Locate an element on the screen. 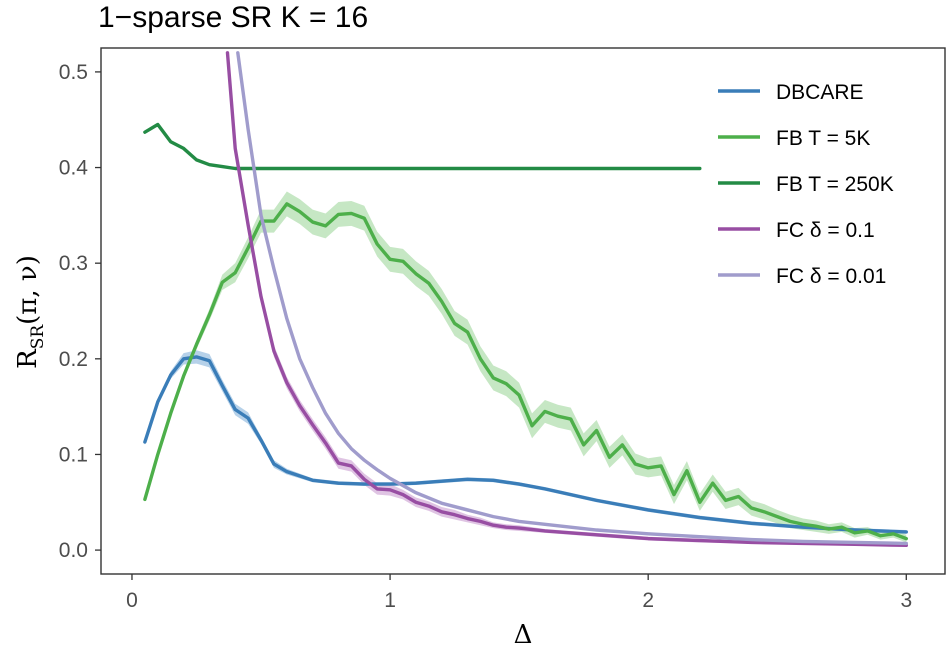  y-tick-label: 0.2 is located at coordinates (73, 359).